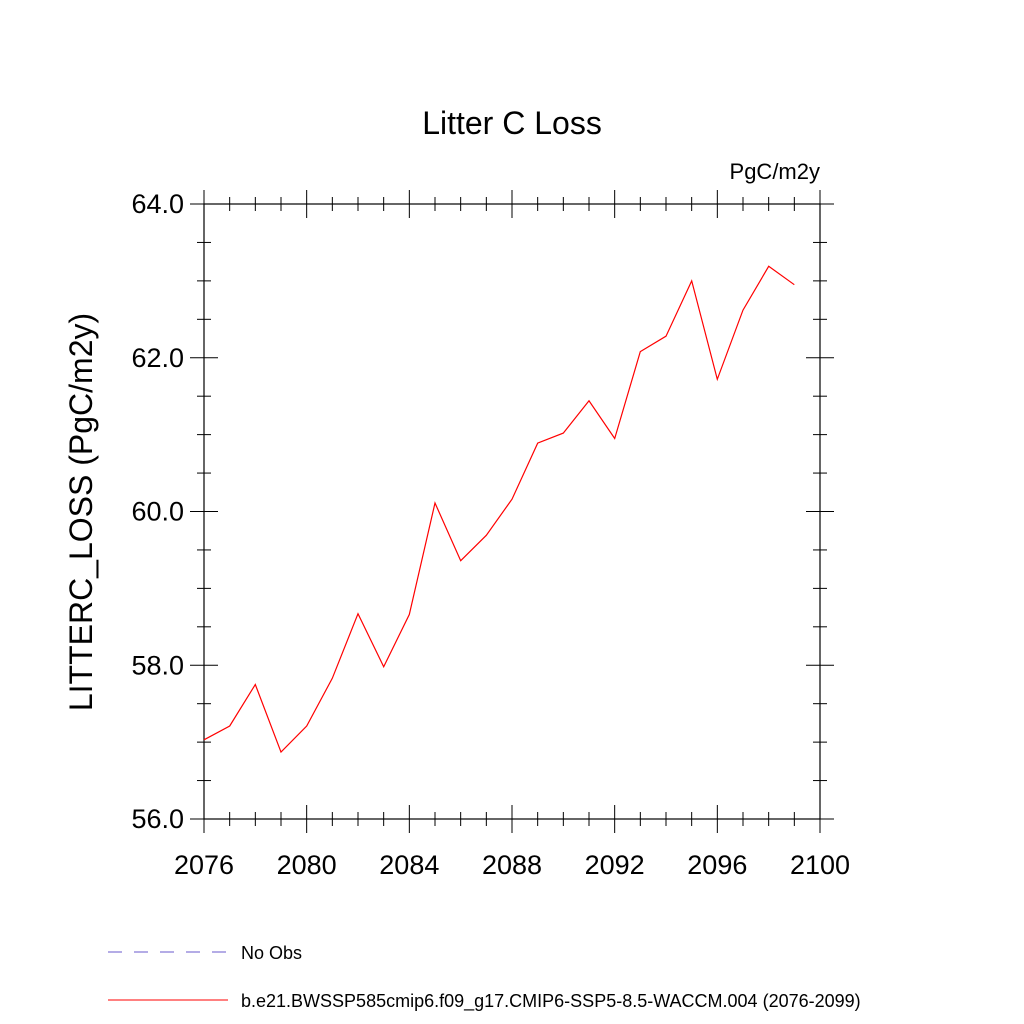 Image resolution: width=1024 pixels, height=1024 pixels. What do you see at coordinates (157, 819) in the screenshot?
I see `y-tick-label: 56.0` at bounding box center [157, 819].